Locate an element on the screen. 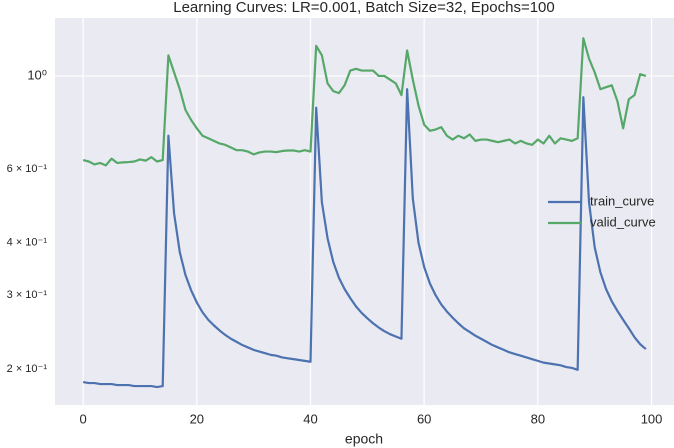 This screenshot has width=674, height=448. x-tick-label: 100 is located at coordinates (652, 418).